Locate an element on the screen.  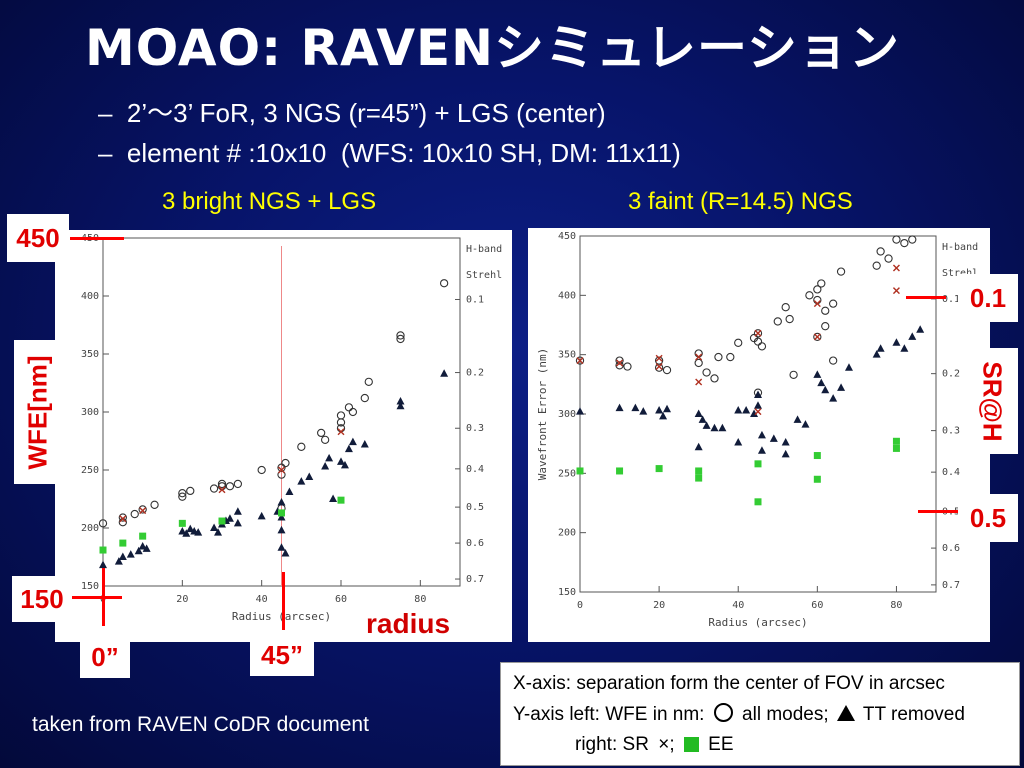
right-tick-label: 0.2 is located at coordinates (951, 374).